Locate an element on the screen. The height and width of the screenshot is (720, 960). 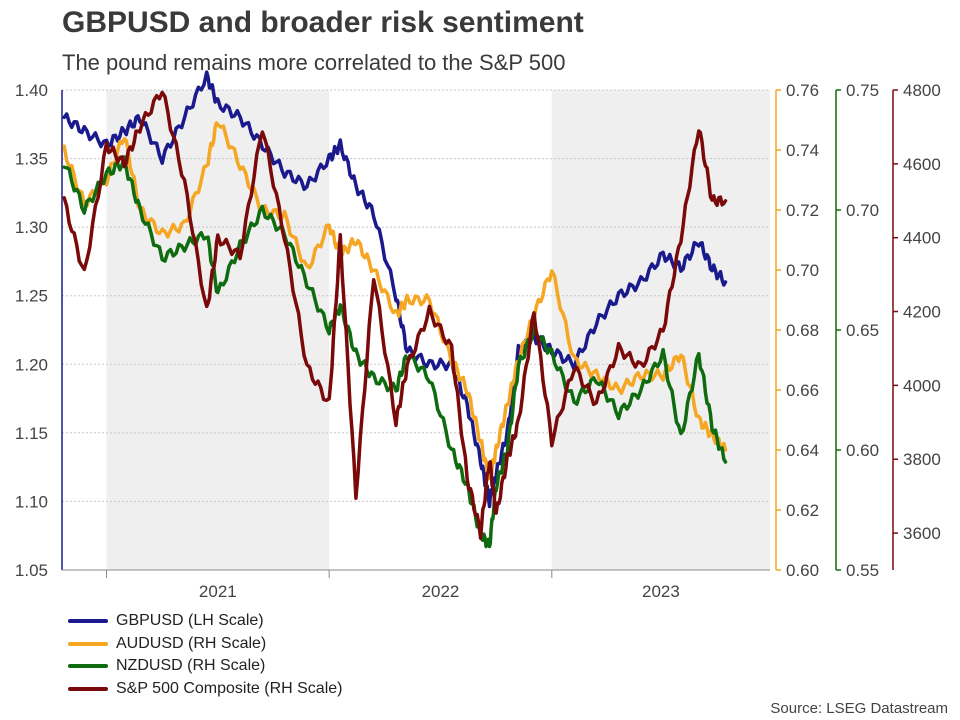
legend-label-audusd: AUDUSD (RH Scale) is located at coordinates (191, 643).